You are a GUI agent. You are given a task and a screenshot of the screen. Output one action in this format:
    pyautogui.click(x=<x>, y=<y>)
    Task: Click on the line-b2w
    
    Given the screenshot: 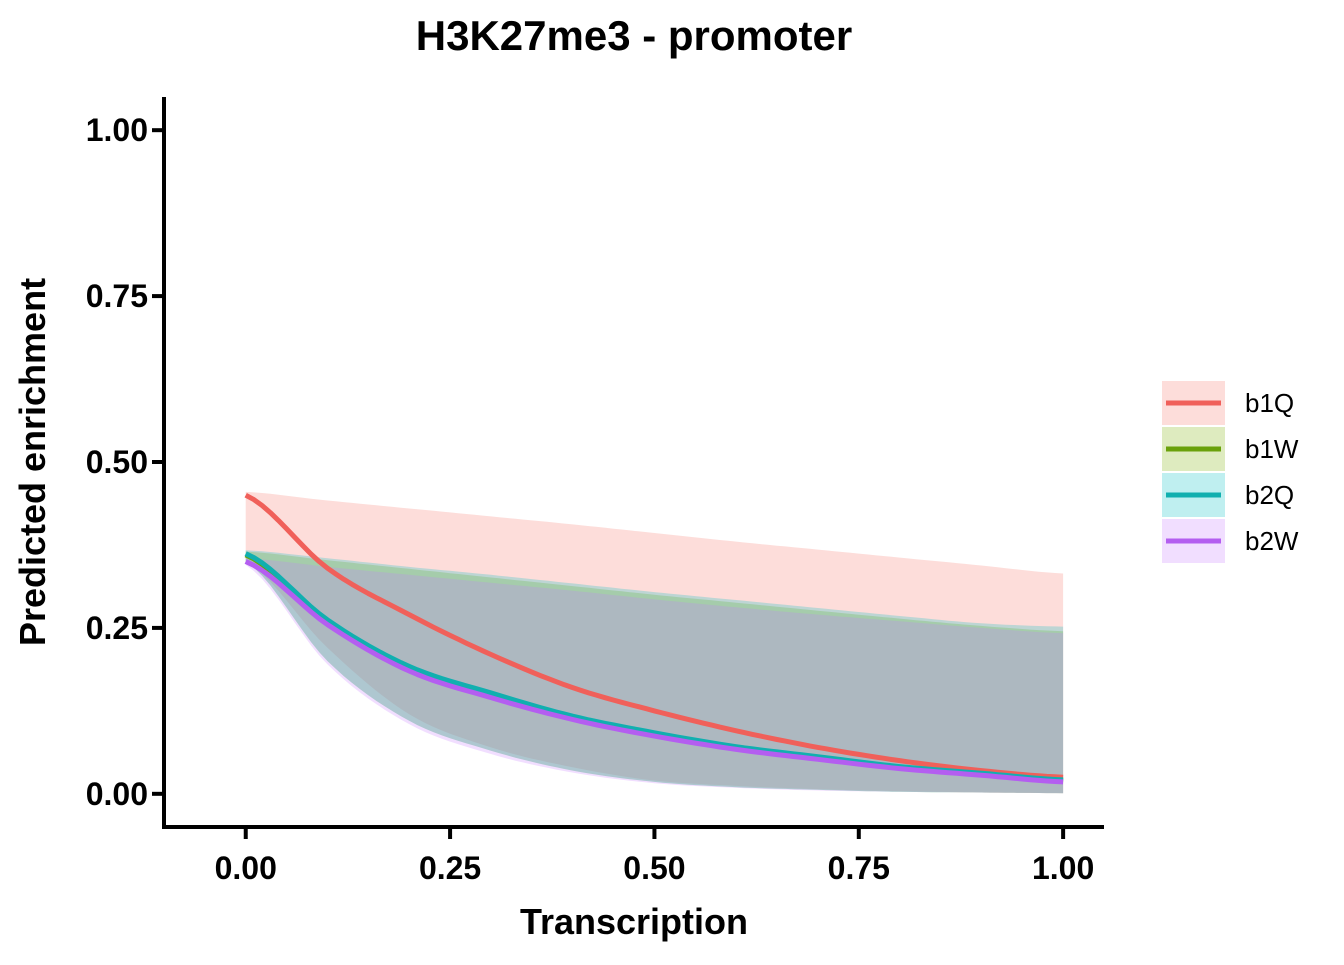 What is the action you would take?
    pyautogui.click(x=654, y=672)
    